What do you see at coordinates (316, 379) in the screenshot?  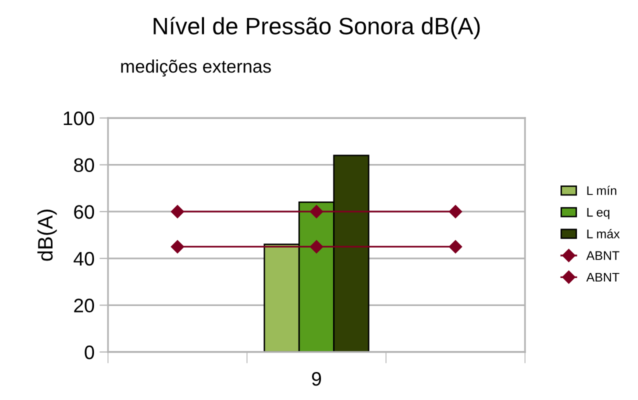 I see `x-tick-label: 9` at bounding box center [316, 379].